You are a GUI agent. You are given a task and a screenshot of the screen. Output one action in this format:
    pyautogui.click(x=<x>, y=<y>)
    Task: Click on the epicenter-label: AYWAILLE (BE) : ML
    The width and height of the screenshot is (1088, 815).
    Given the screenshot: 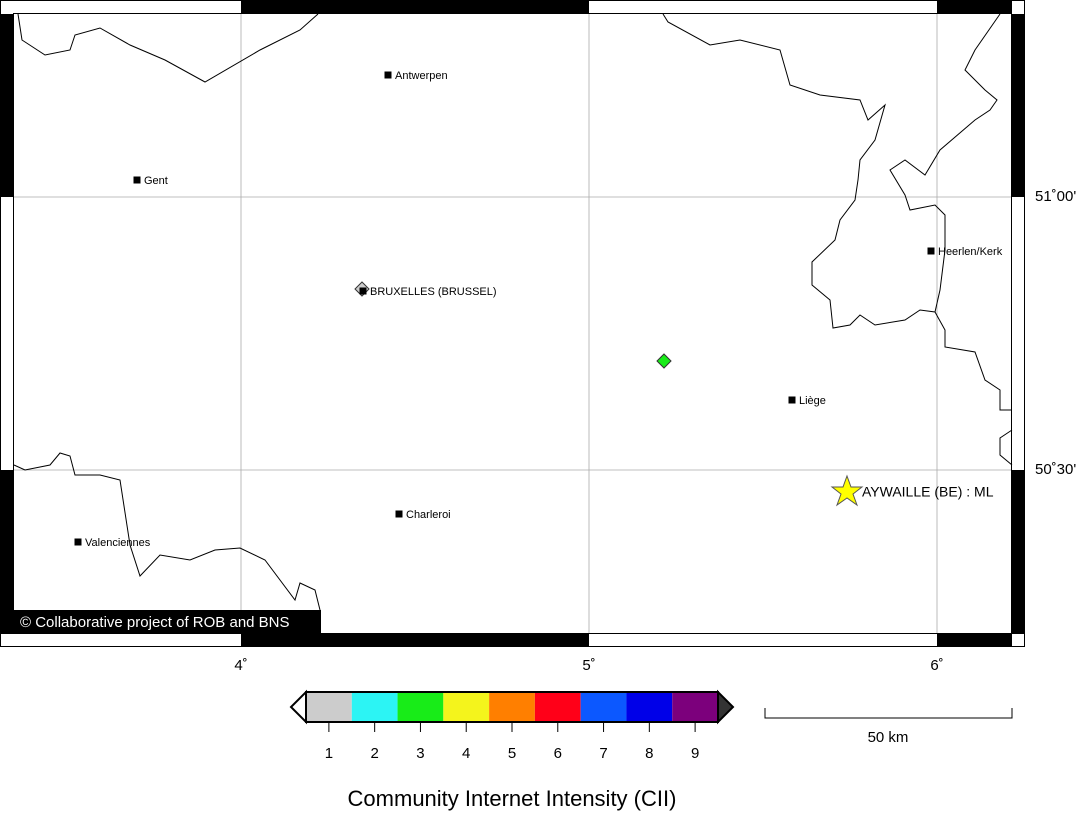 What is the action you would take?
    pyautogui.click(x=928, y=492)
    